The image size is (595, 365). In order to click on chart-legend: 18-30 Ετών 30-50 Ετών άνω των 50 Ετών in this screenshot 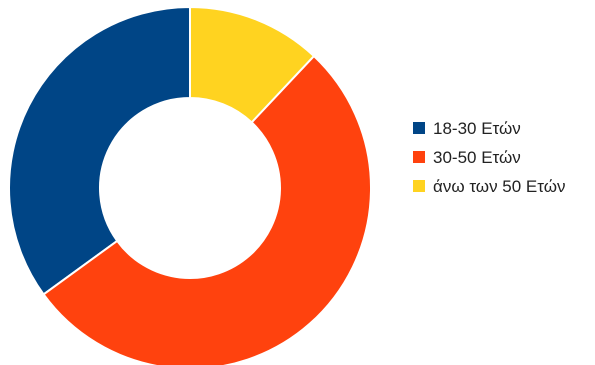, I will do `click(489, 157)`.